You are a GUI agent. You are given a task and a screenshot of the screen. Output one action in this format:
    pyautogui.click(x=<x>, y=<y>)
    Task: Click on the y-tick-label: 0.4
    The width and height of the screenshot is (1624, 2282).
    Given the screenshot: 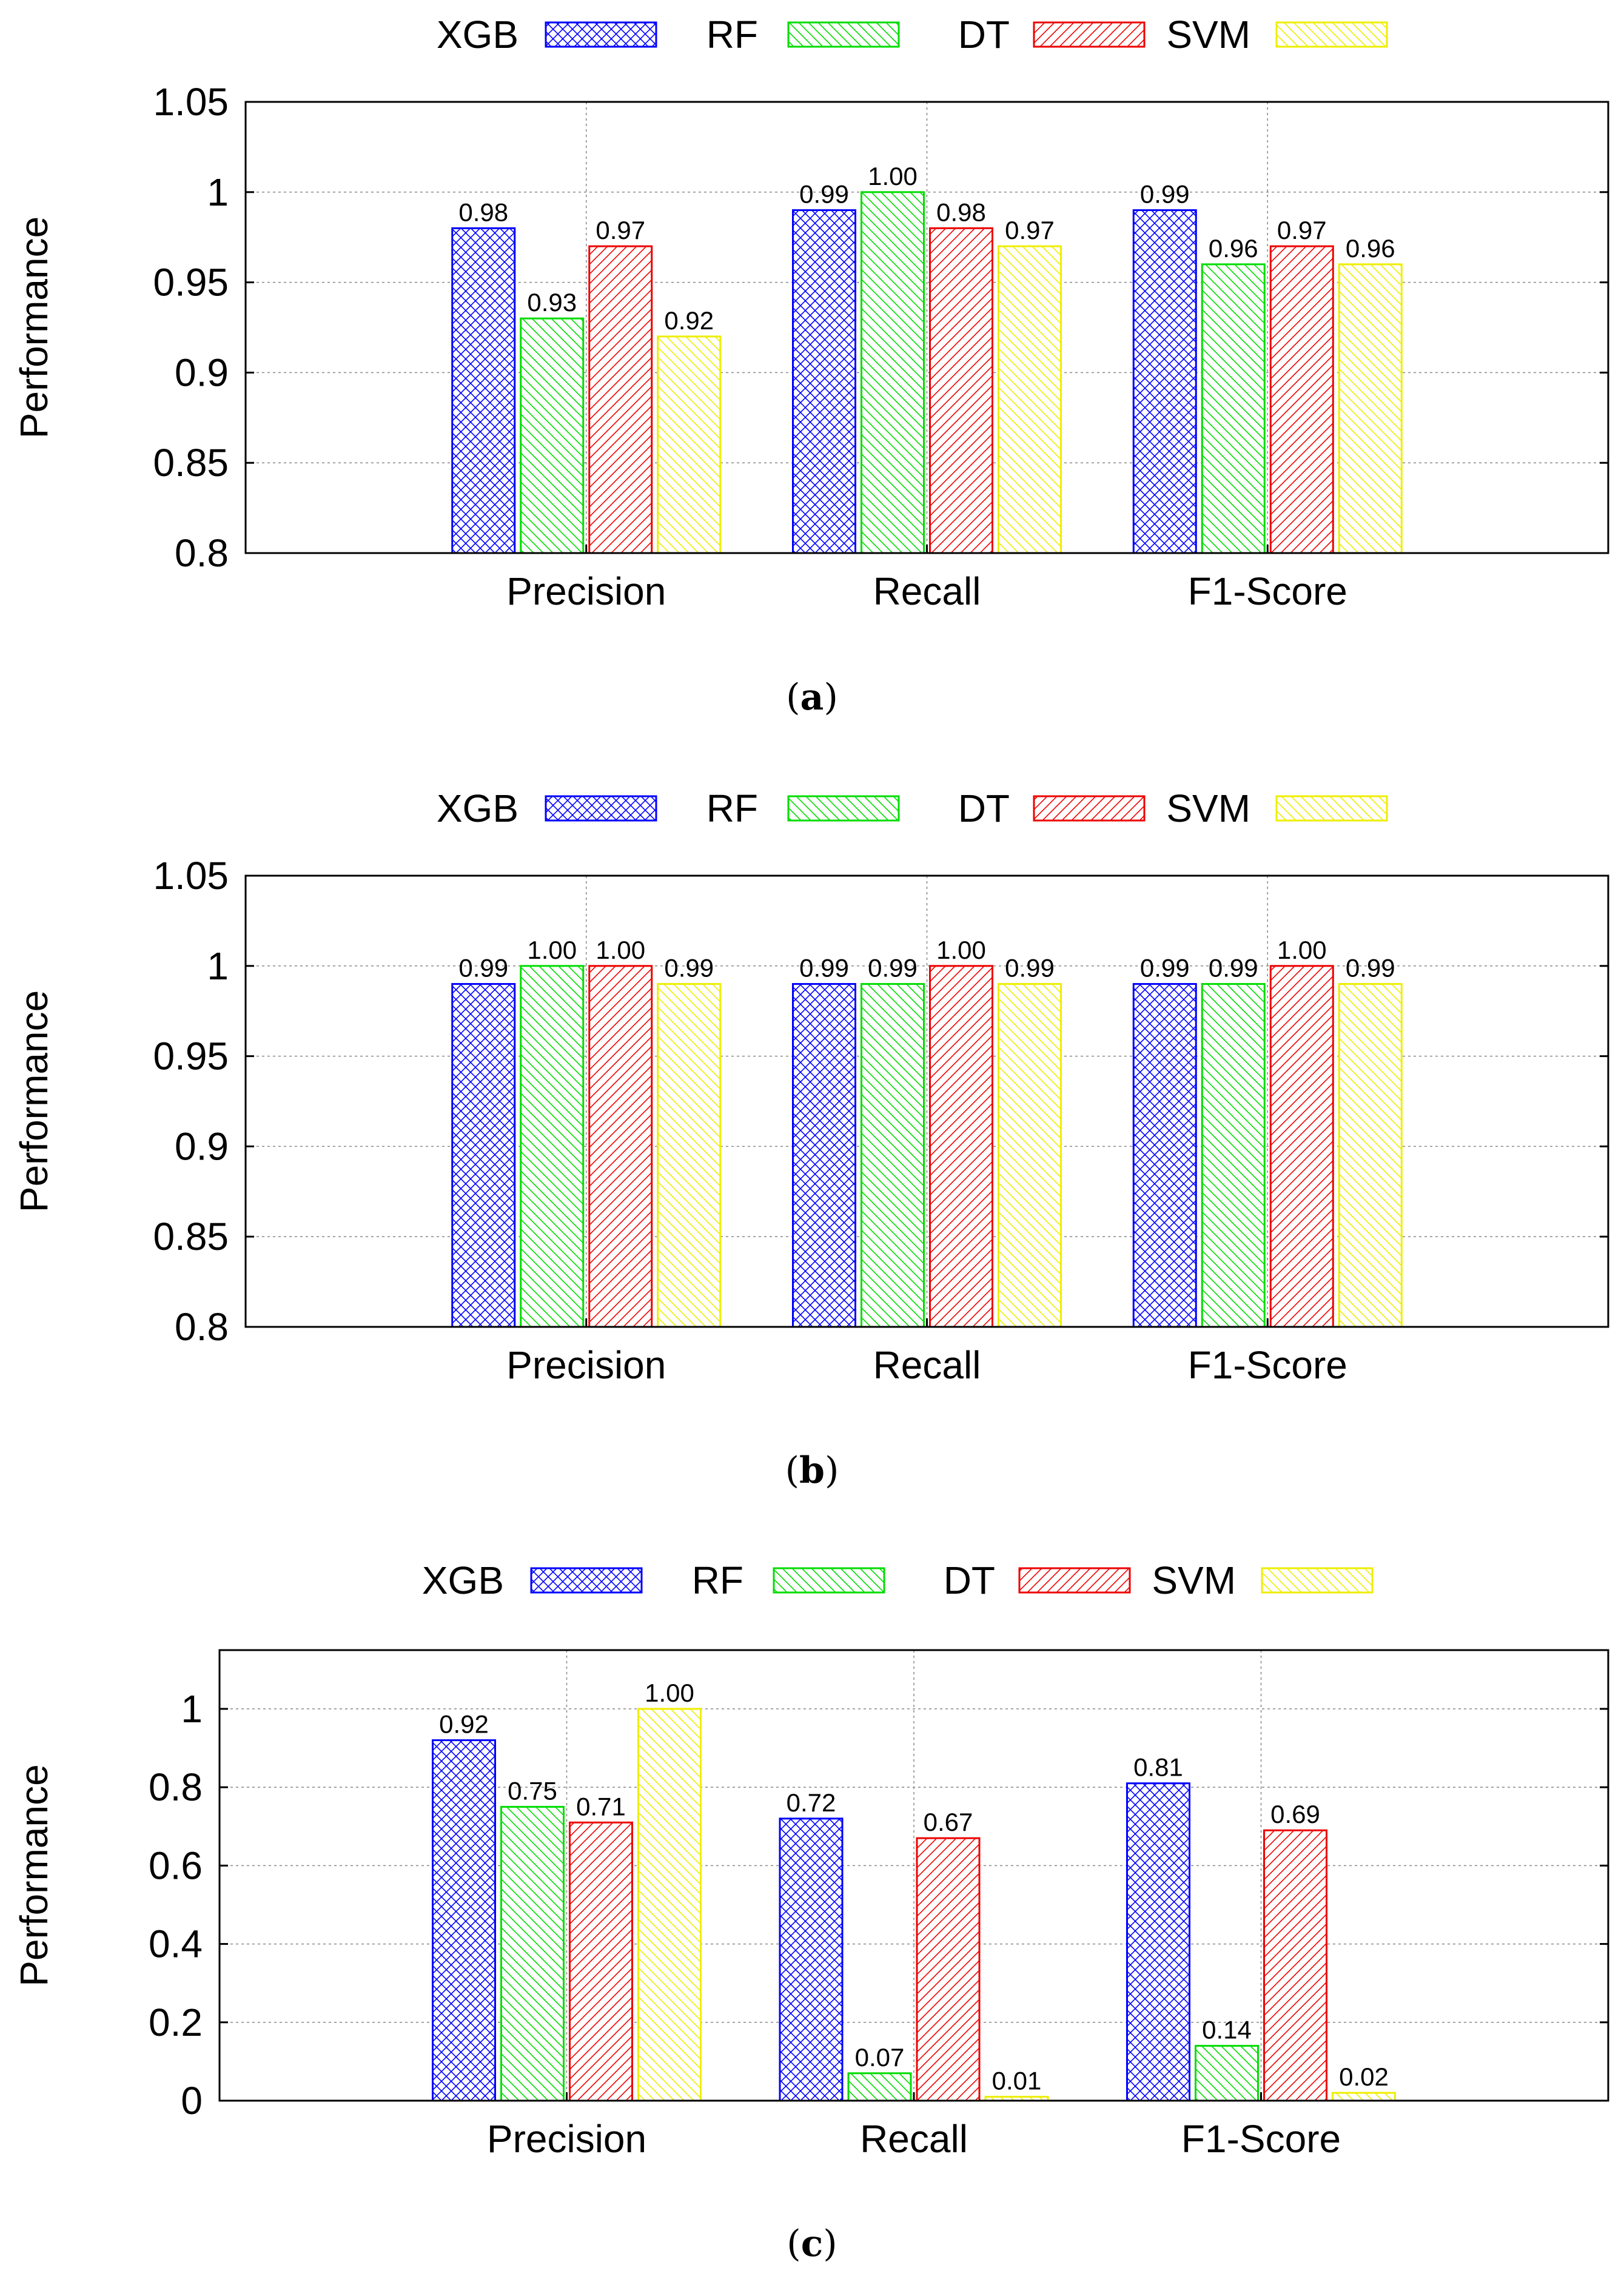 What is the action you would take?
    pyautogui.click(x=176, y=1944)
    